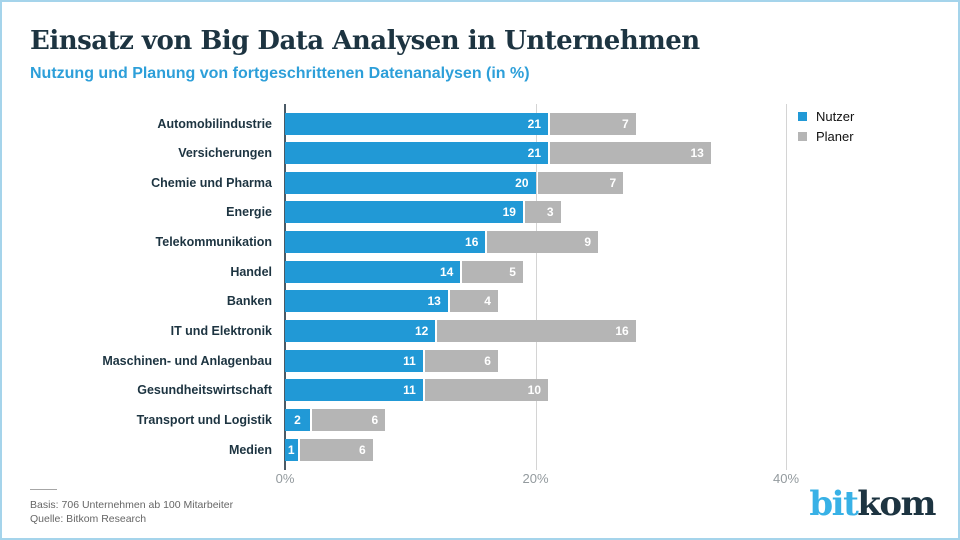  Describe the element at coordinates (285, 478) in the screenshot. I see `x-tick-label: 0%` at that location.